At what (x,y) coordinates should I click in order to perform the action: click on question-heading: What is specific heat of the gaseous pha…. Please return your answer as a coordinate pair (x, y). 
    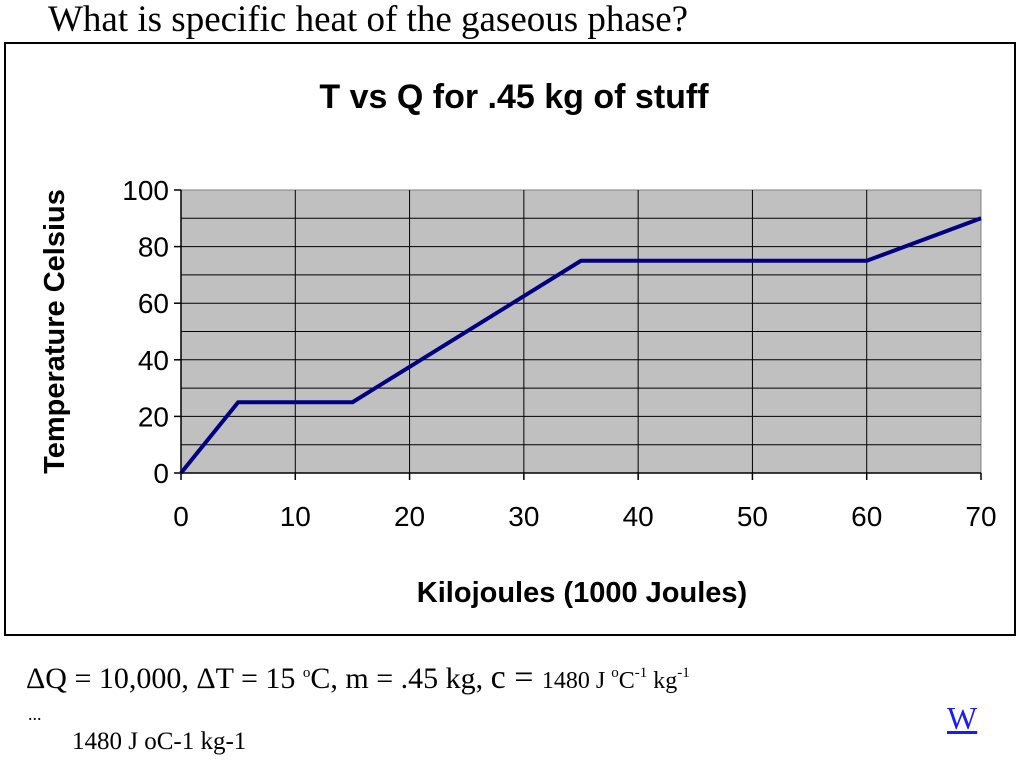
    Looking at the image, I should click on (368, 20).